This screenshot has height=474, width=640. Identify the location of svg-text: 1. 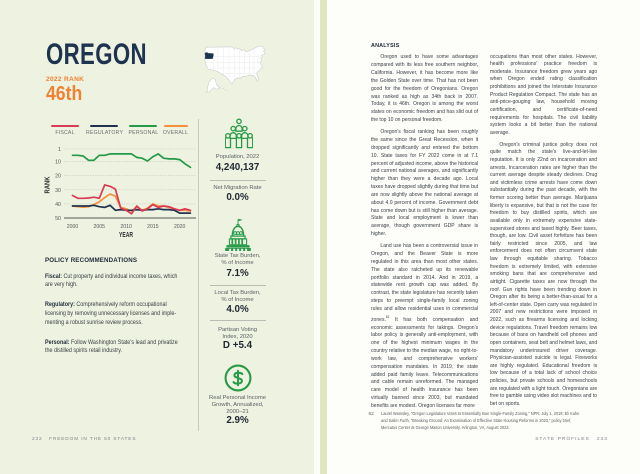
(59, 150).